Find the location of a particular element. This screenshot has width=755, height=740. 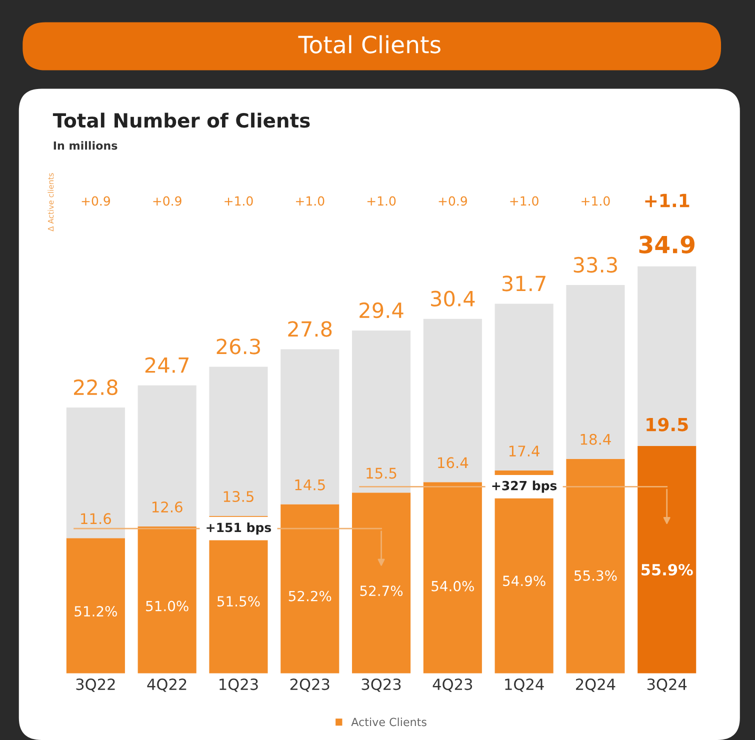

x-tick-label: 4Q22 is located at coordinates (166, 685).